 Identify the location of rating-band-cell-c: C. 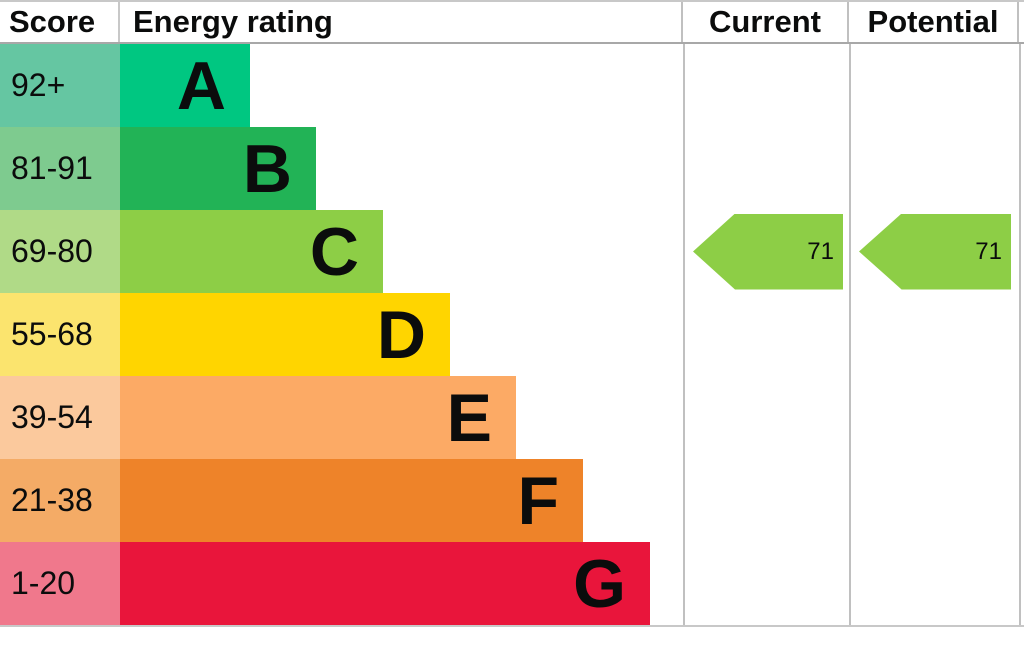
(401, 251).